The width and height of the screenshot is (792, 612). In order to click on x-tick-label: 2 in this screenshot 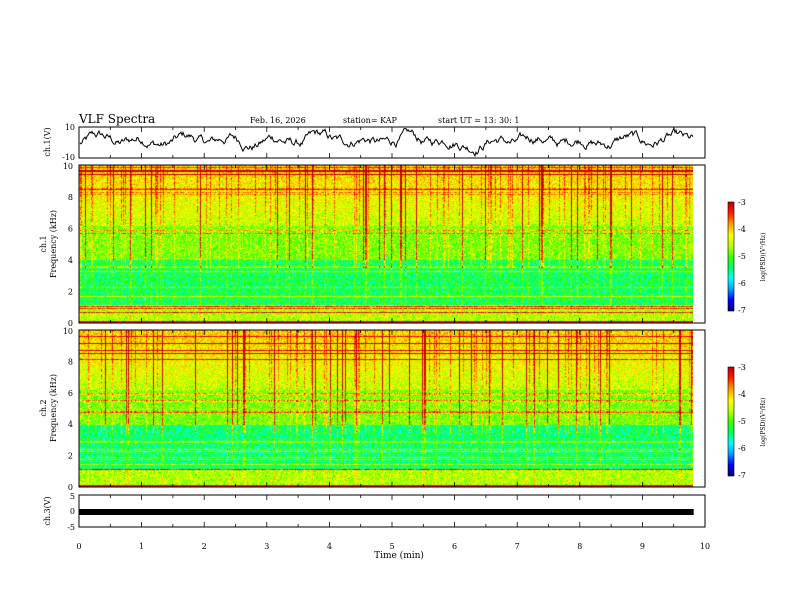, I will do `click(204, 546)`.